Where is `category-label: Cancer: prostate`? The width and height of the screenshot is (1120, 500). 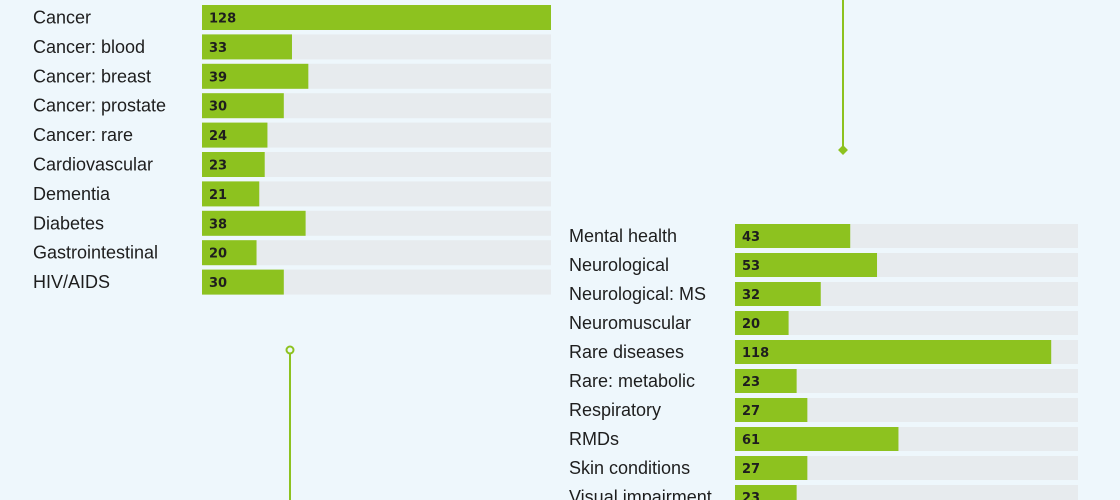
category-label: Cancer: prostate is located at coordinates (99, 106).